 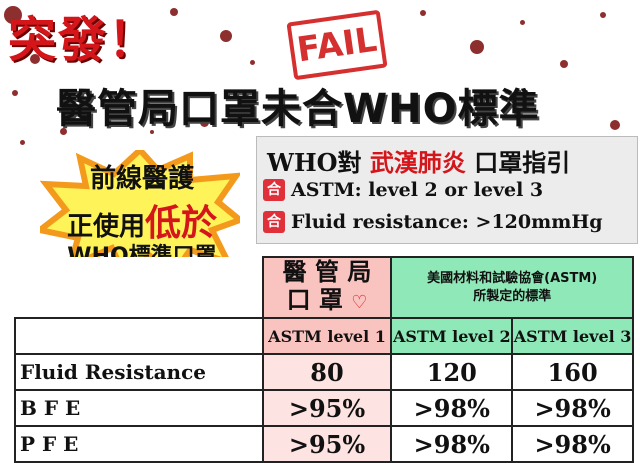 What do you see at coordinates (139, 336) in the screenshot?
I see `level-label-blank` at bounding box center [139, 336].